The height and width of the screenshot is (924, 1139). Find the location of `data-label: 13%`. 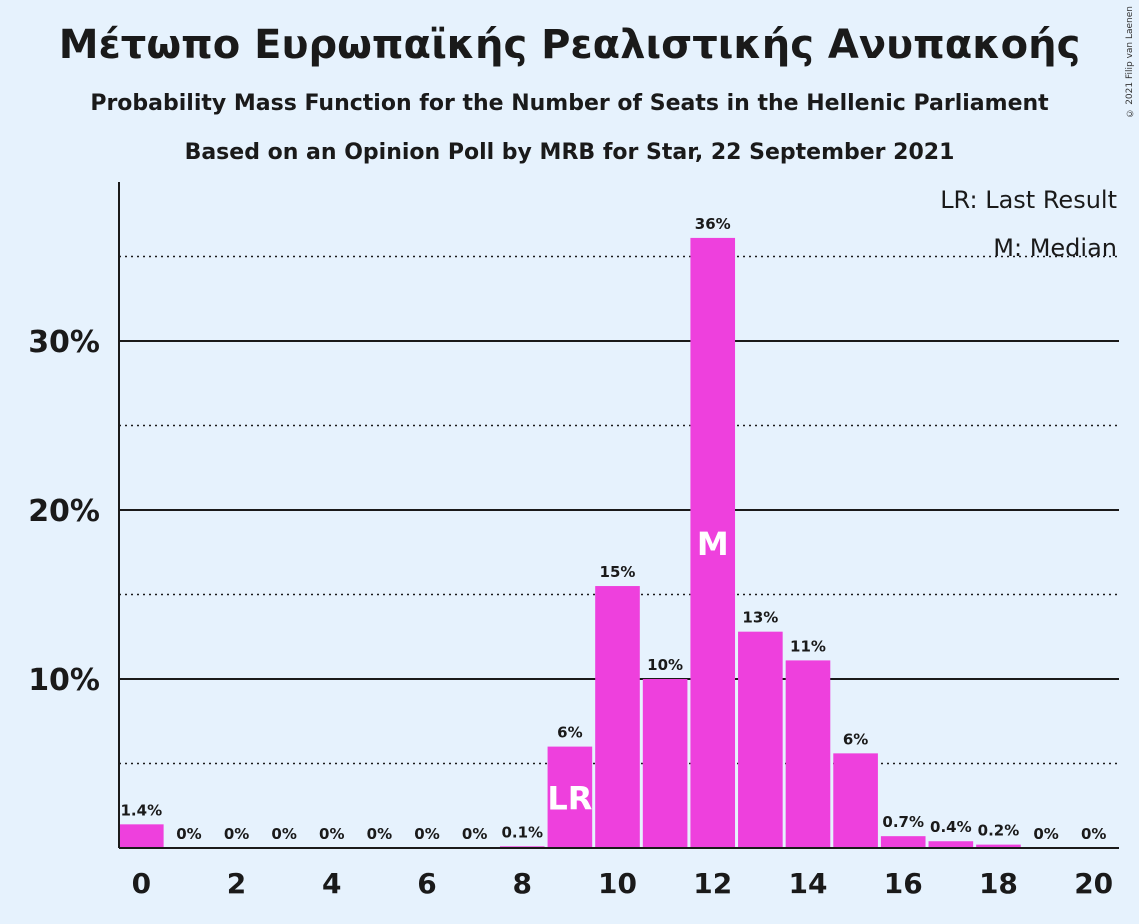

data-label: 13% is located at coordinates (760, 618).